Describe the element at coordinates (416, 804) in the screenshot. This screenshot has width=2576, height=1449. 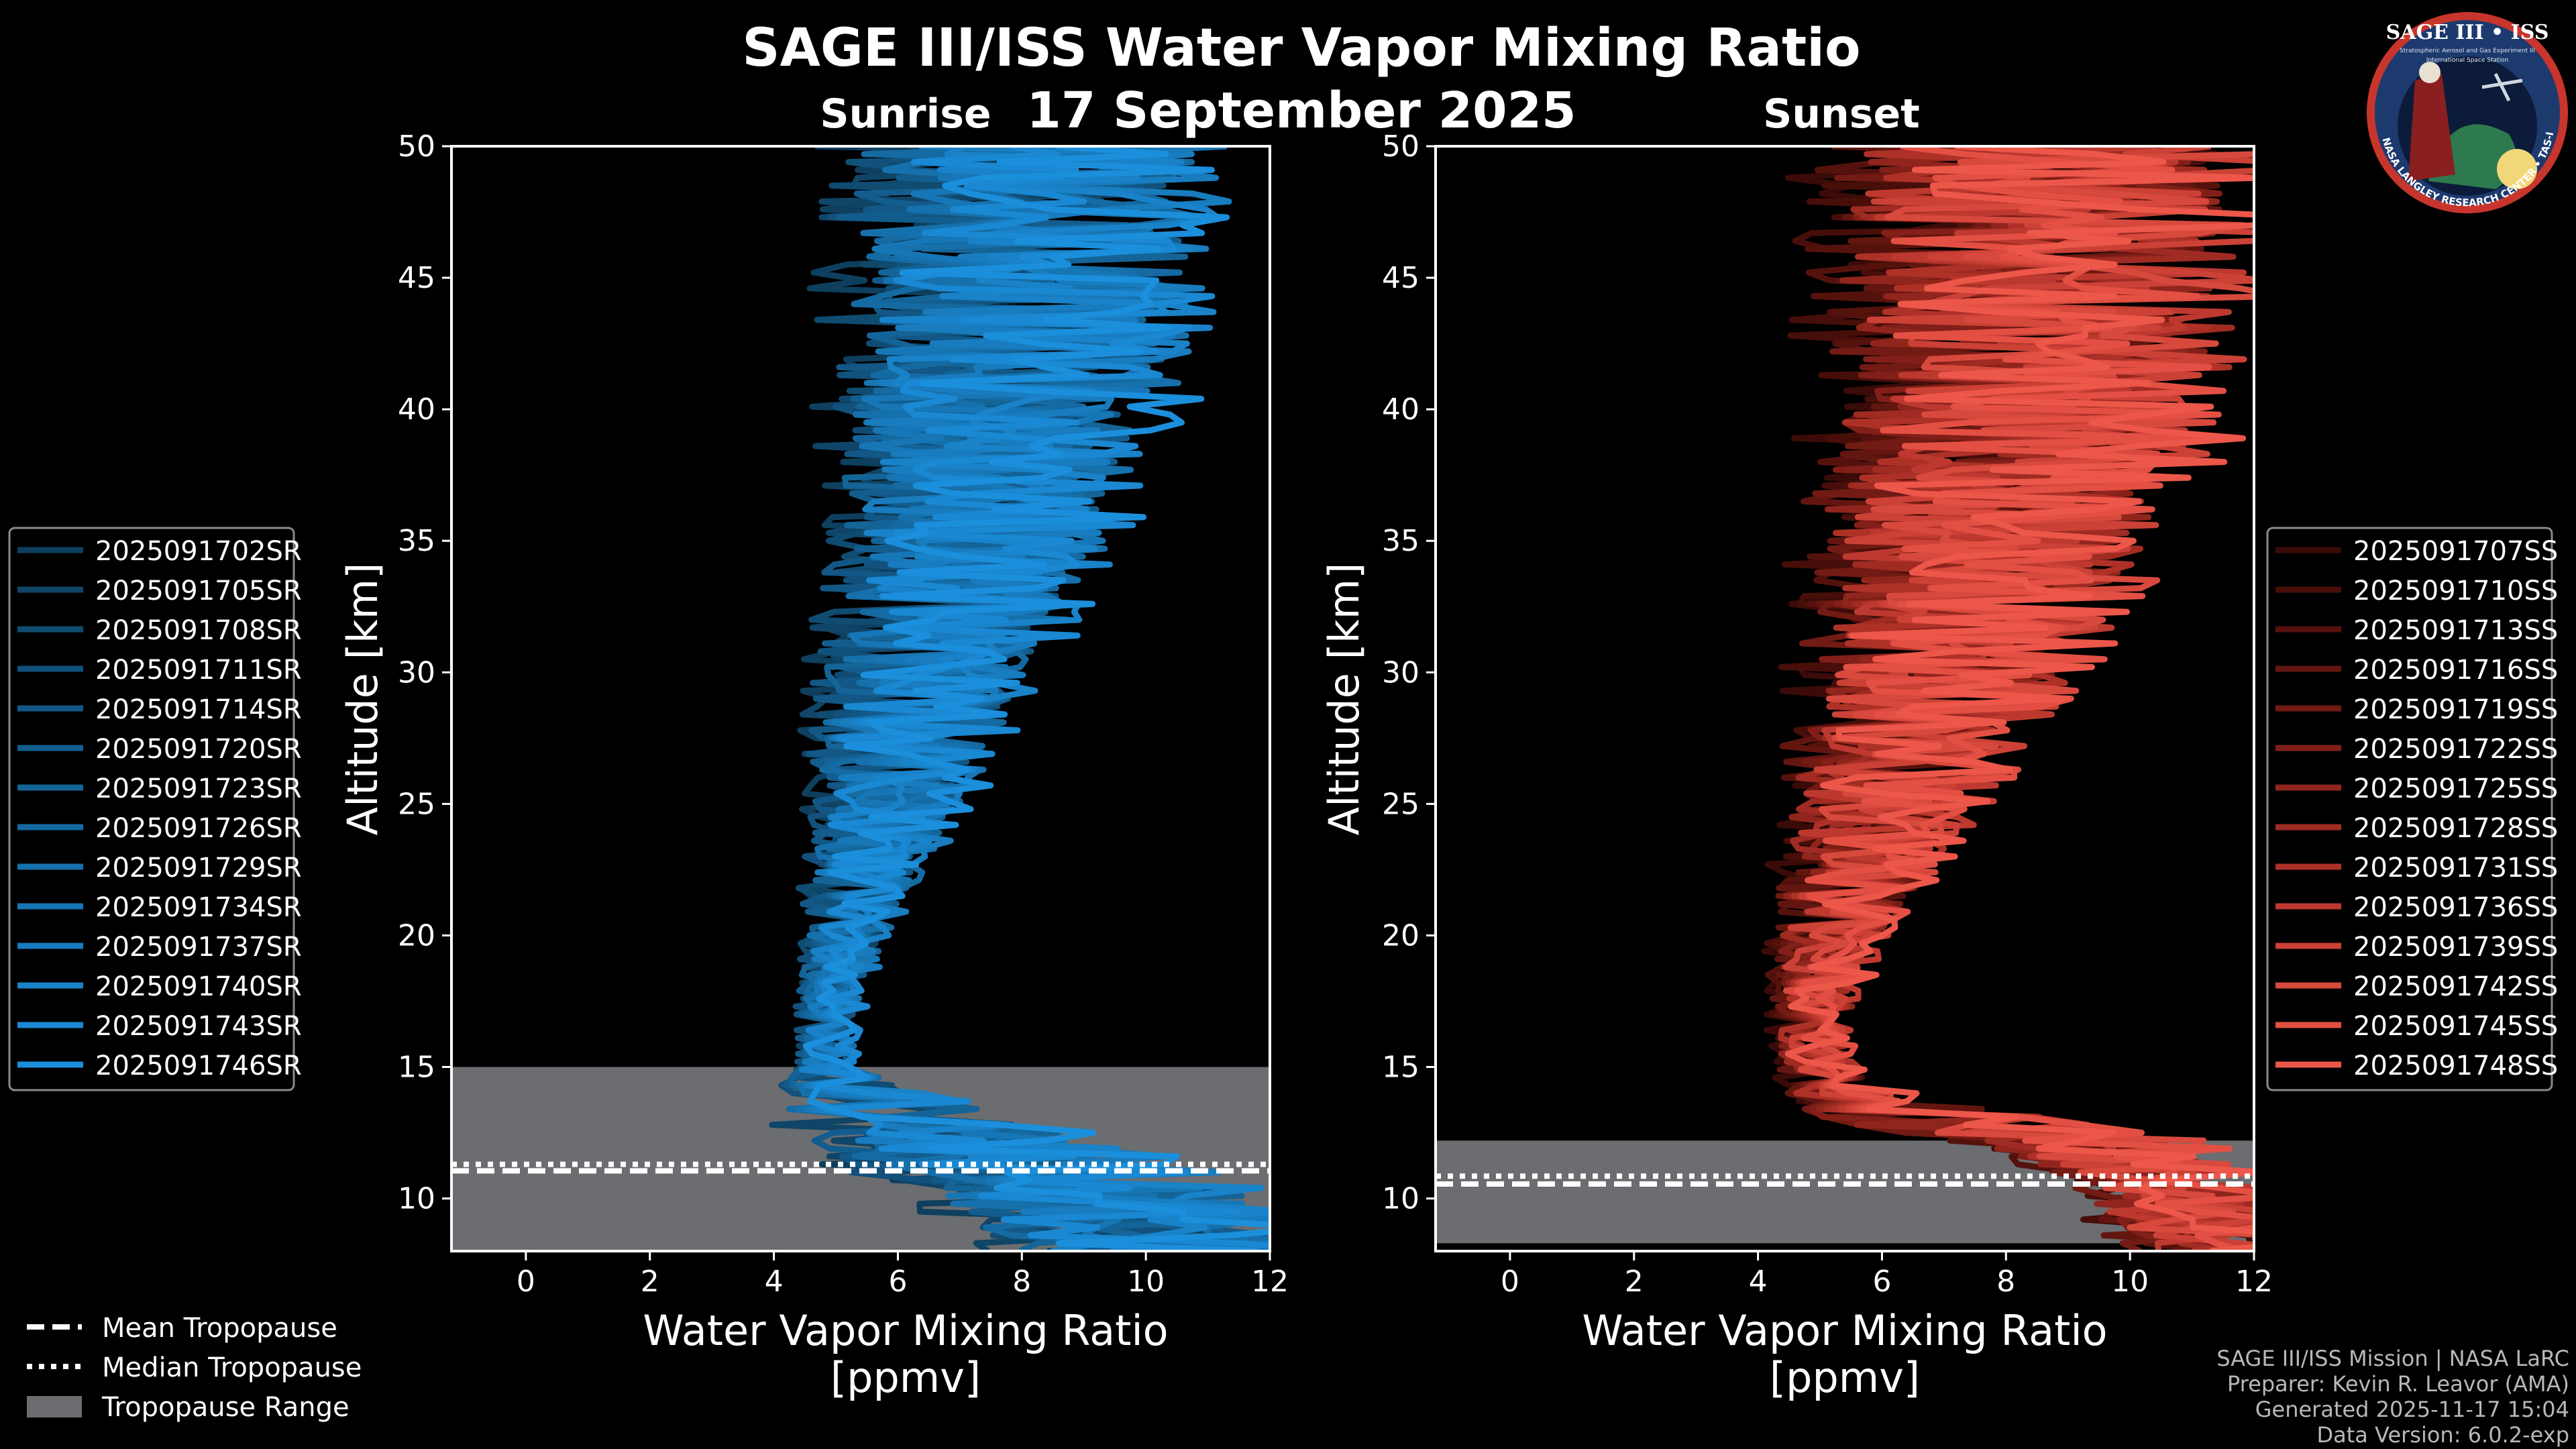
I see `sunrise-y-tick-label: 25` at that location.